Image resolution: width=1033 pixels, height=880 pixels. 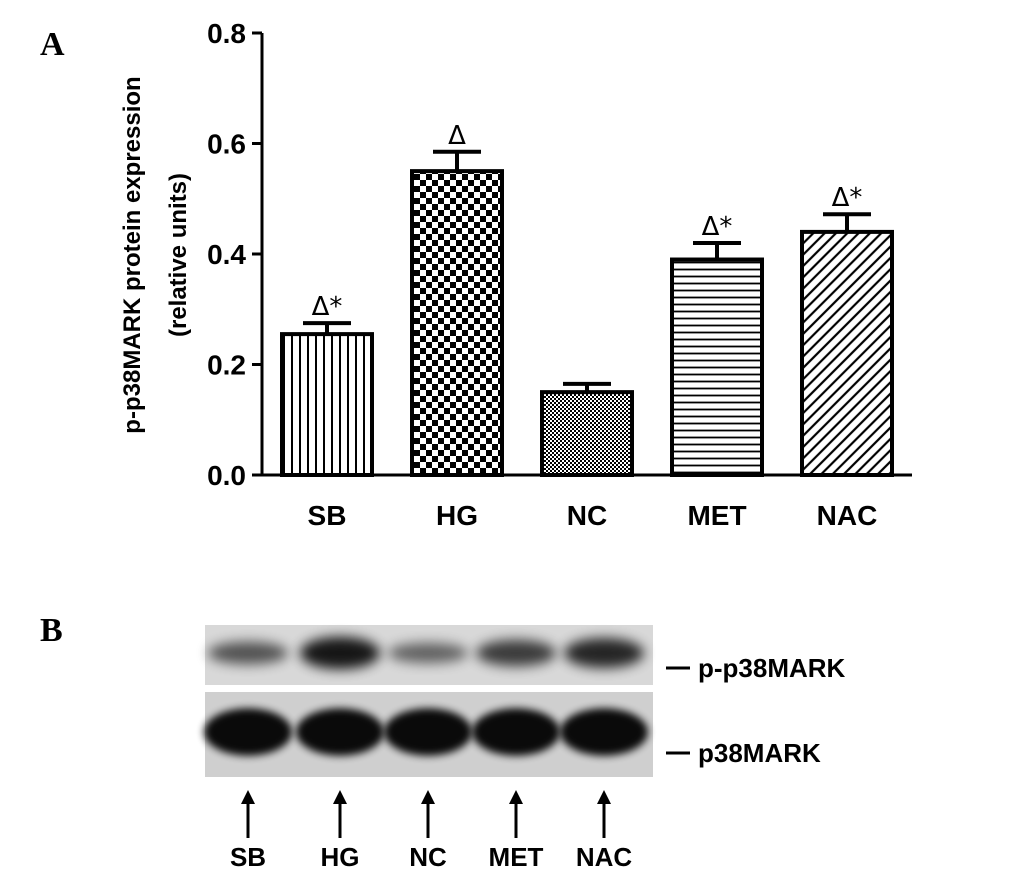 What do you see at coordinates (51, 630) in the screenshot?
I see `panel-label-b: B` at bounding box center [51, 630].